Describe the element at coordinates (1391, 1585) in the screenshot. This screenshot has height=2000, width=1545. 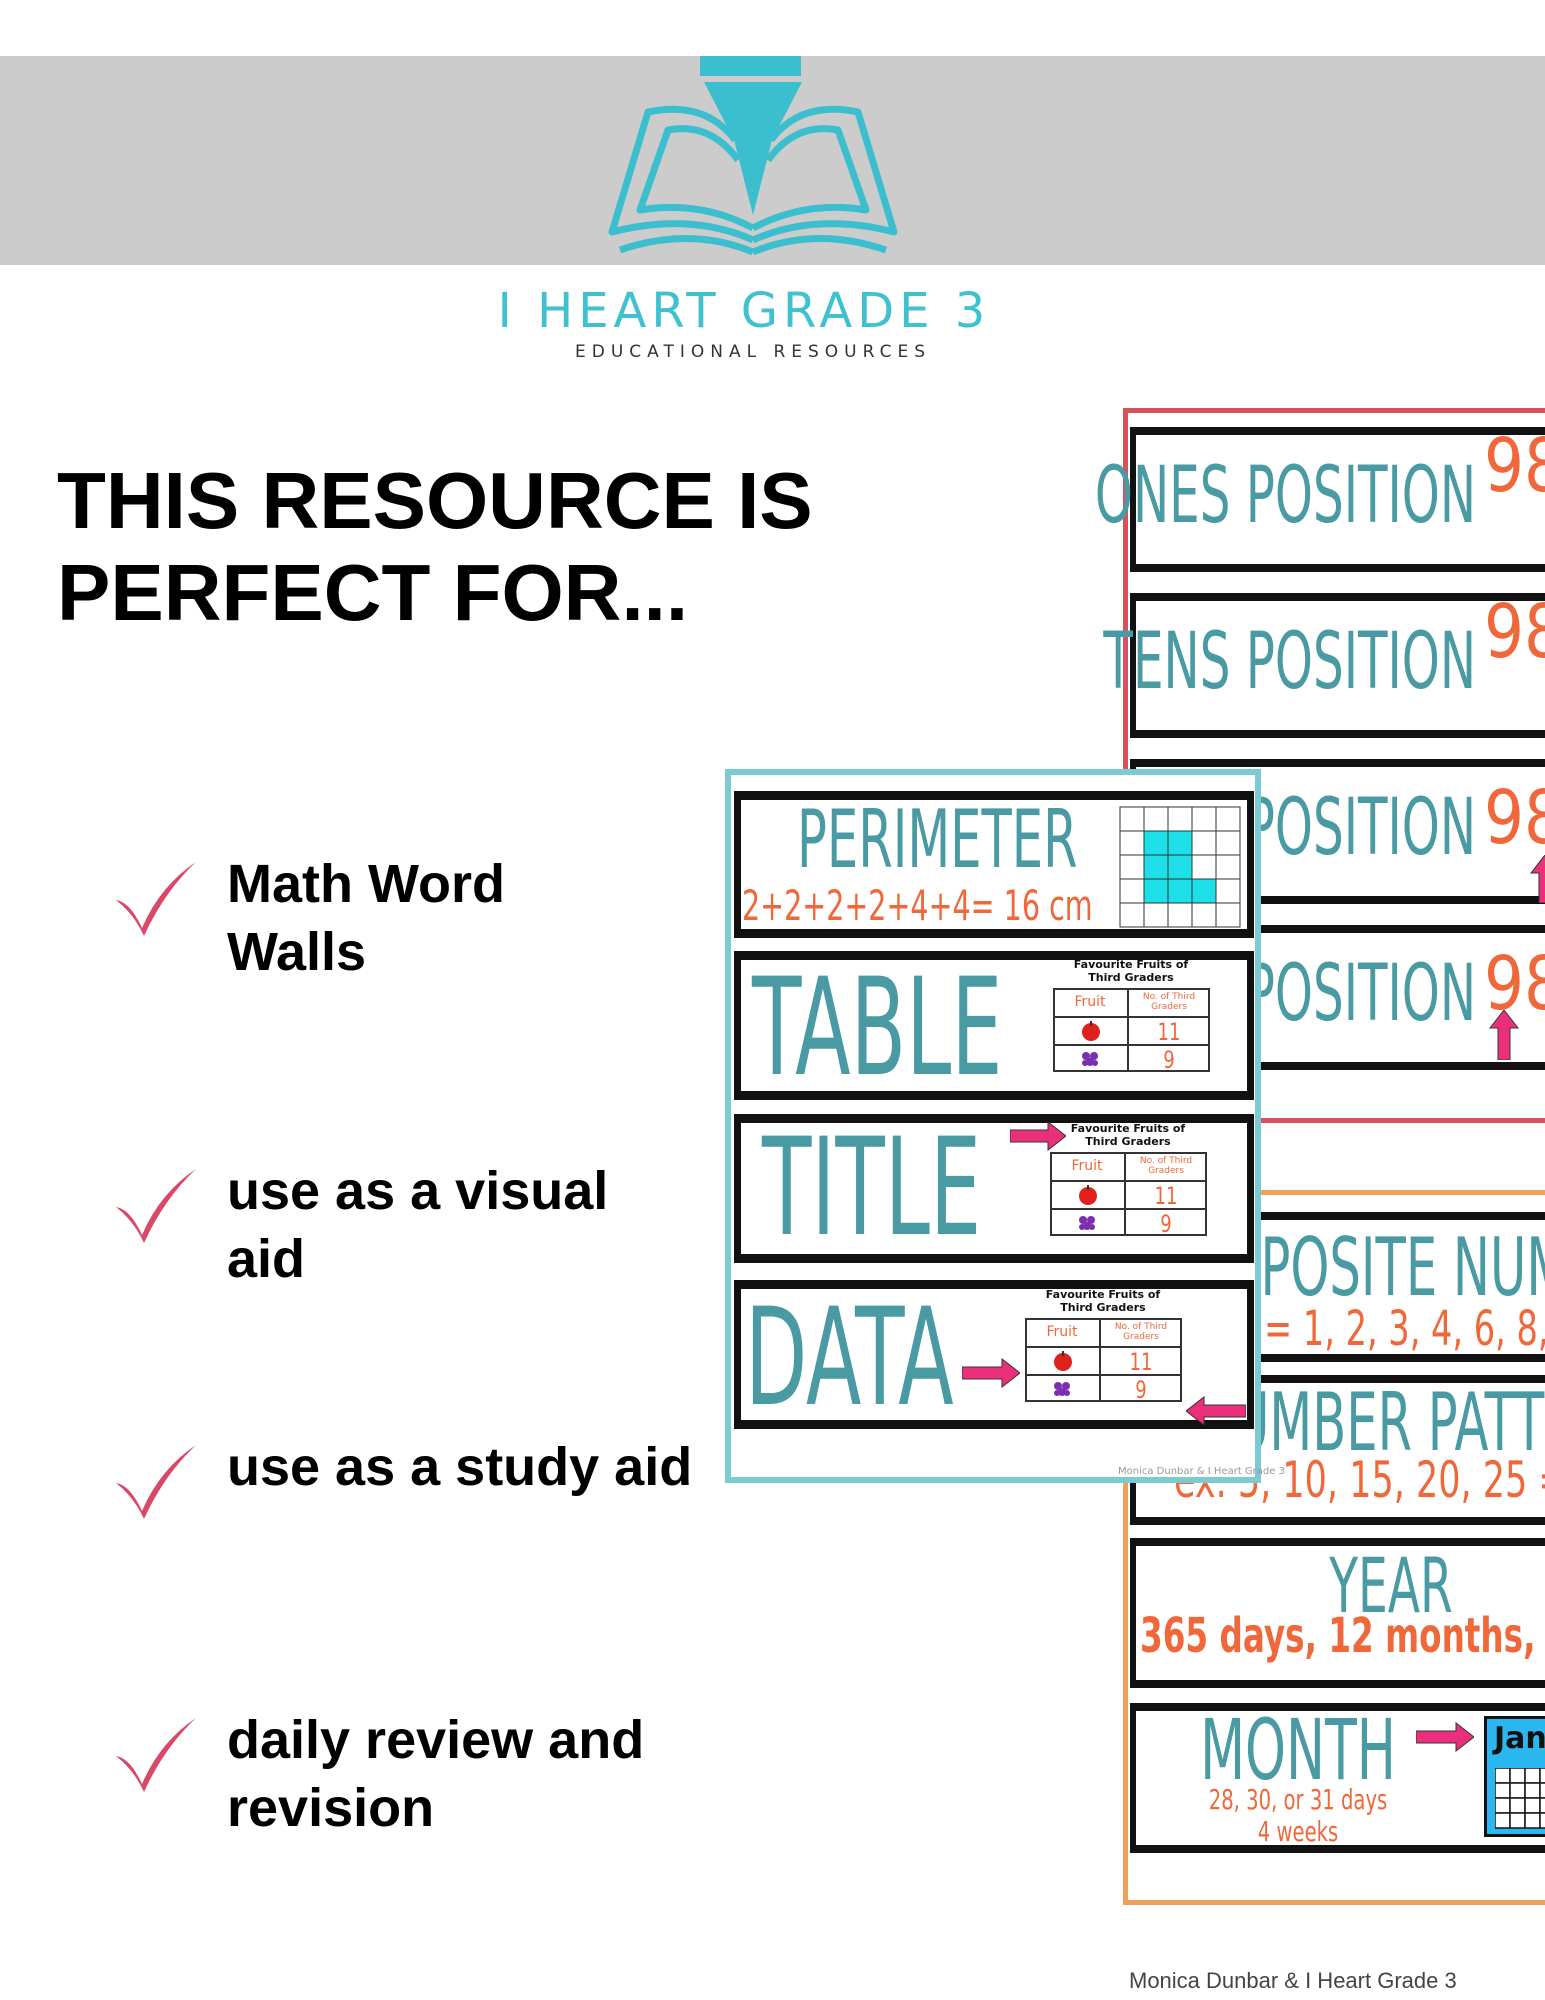
I see `vocab-word: YEAR` at that location.